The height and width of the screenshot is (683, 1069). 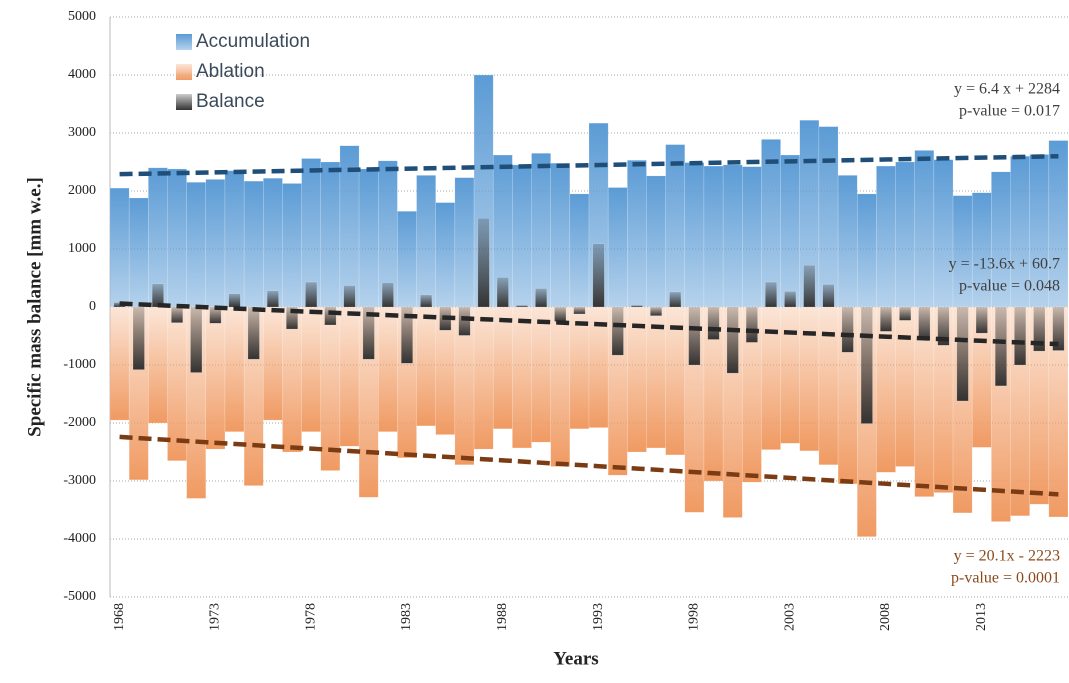 I want to click on x-tick-label: 1993, so click(x=598, y=617).